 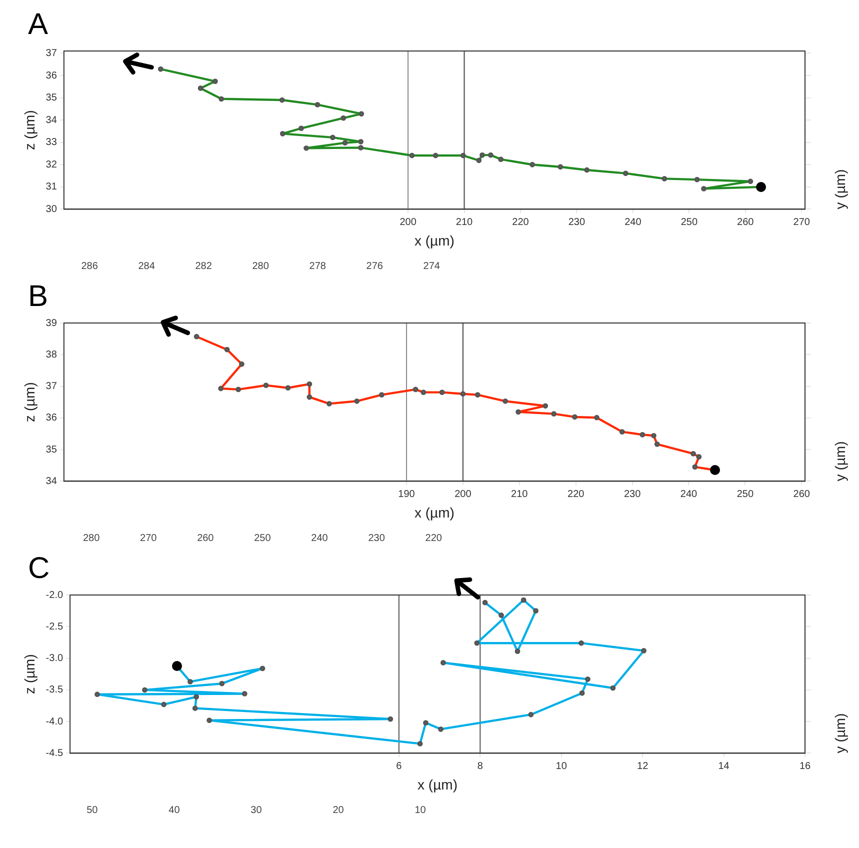 What do you see at coordinates (407, 494) in the screenshot?
I see `x-tick-label: 190` at bounding box center [407, 494].